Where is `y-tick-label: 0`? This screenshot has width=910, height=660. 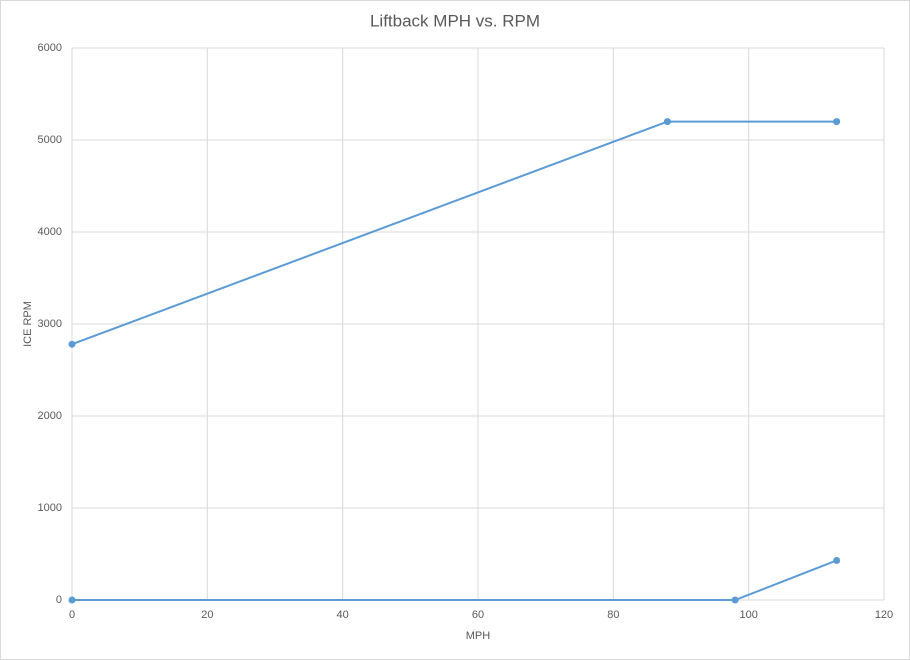
y-tick-label: 0 is located at coordinates (59, 600).